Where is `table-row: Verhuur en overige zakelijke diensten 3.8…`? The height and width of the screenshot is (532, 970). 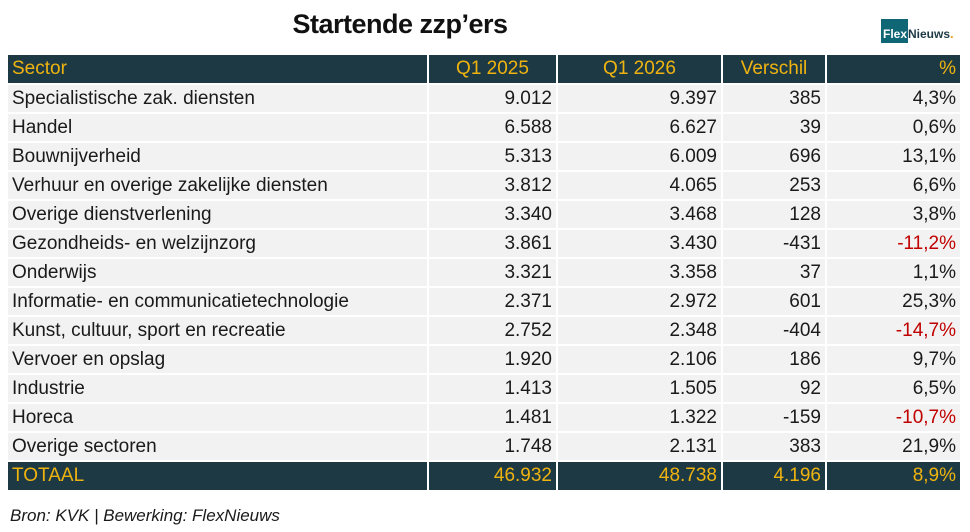 table-row: Verhuur en overige zakelijke diensten 3.8… is located at coordinates (484, 185).